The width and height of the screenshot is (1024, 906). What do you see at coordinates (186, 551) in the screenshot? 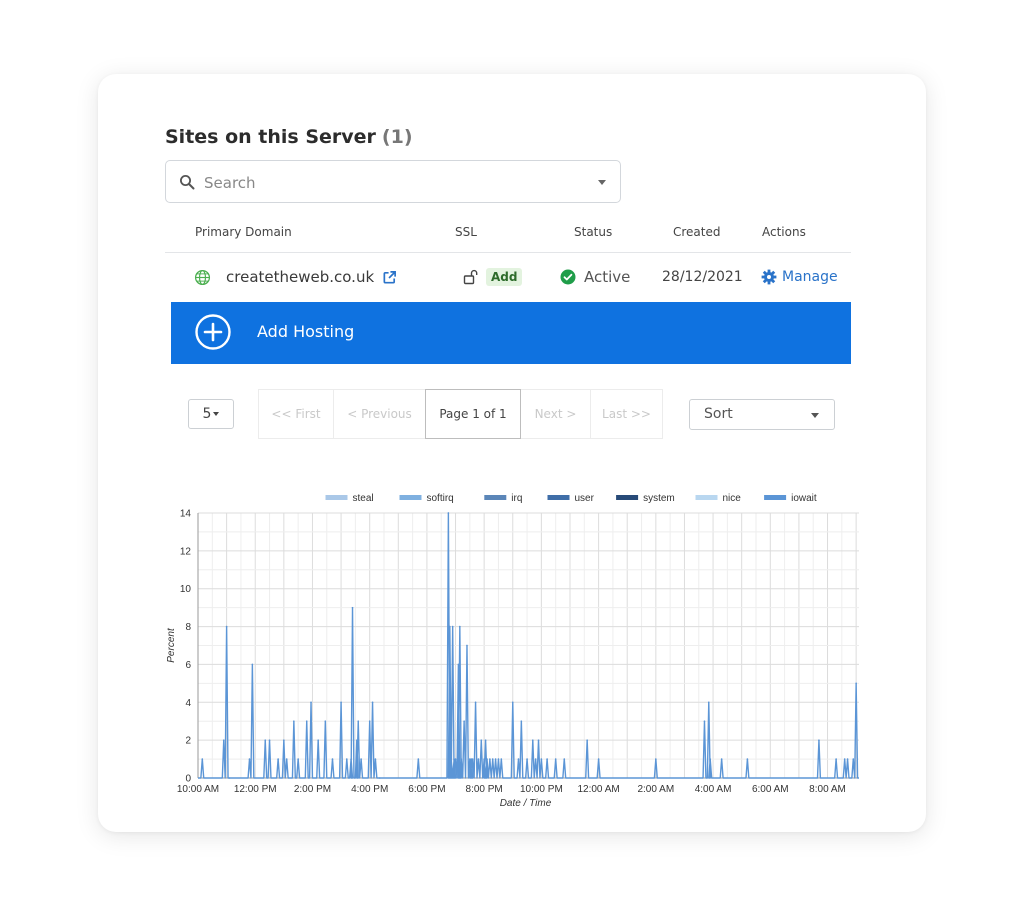
I see `y-tick-label: 12` at bounding box center [186, 551].